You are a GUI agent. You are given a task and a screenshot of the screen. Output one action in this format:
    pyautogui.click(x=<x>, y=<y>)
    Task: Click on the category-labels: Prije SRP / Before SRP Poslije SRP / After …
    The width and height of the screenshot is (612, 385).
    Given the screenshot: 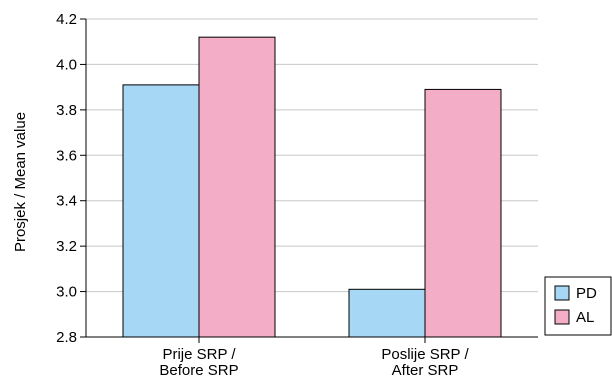 What is the action you would take?
    pyautogui.click(x=314, y=358)
    